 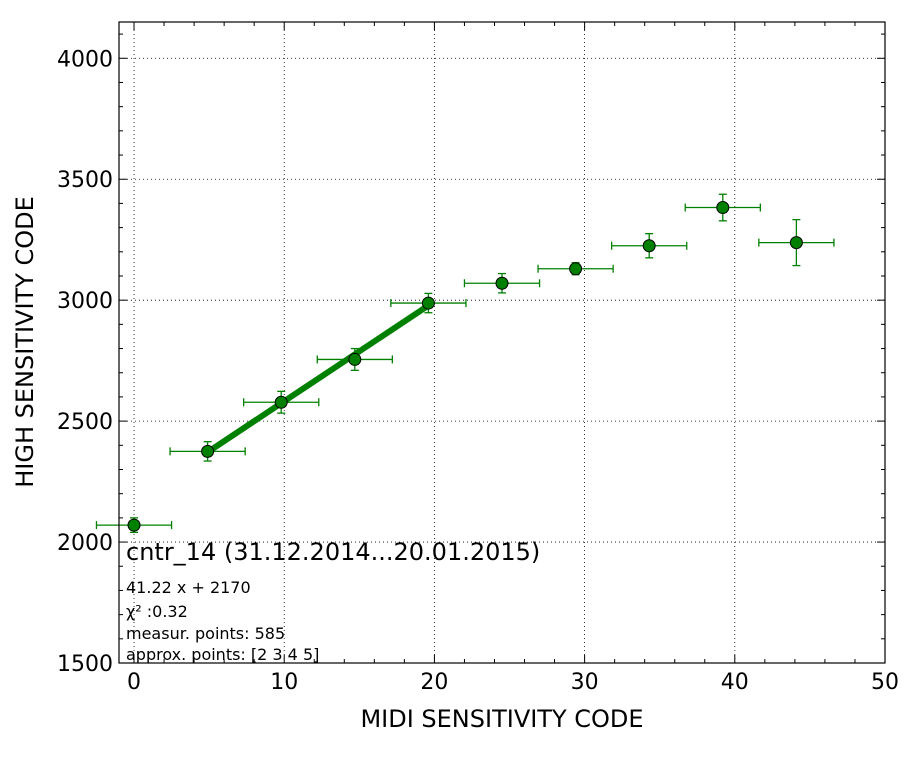 I want to click on x-tick-label: 30, so click(x=585, y=682).